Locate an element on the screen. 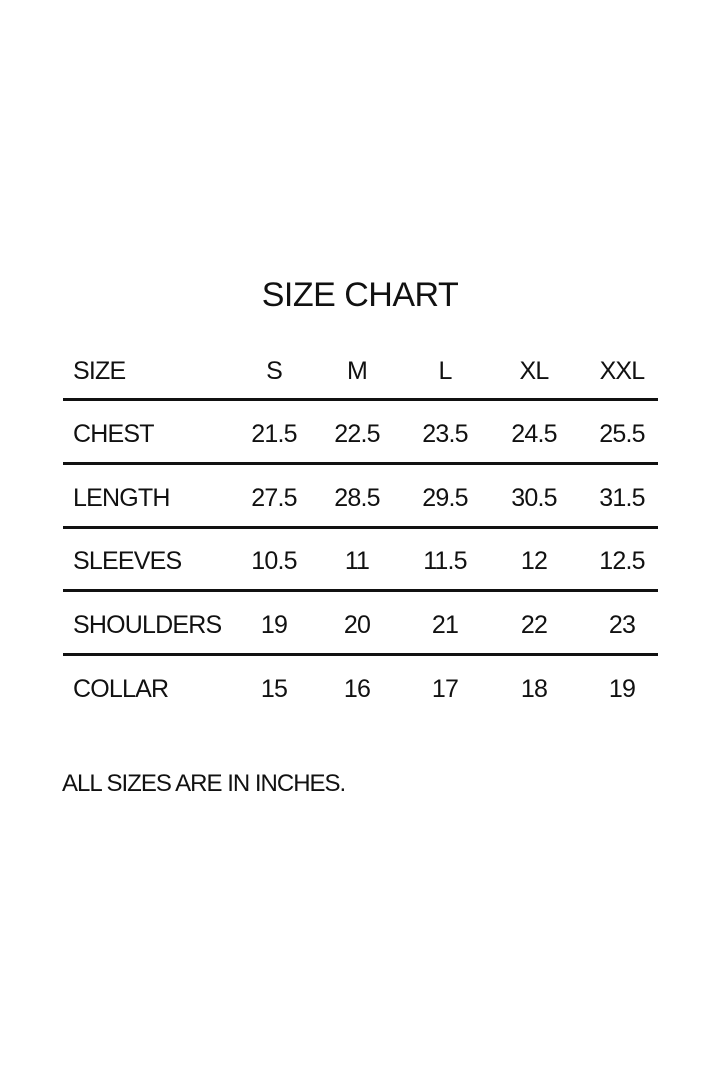  measurement-value: 15 is located at coordinates (274, 689).